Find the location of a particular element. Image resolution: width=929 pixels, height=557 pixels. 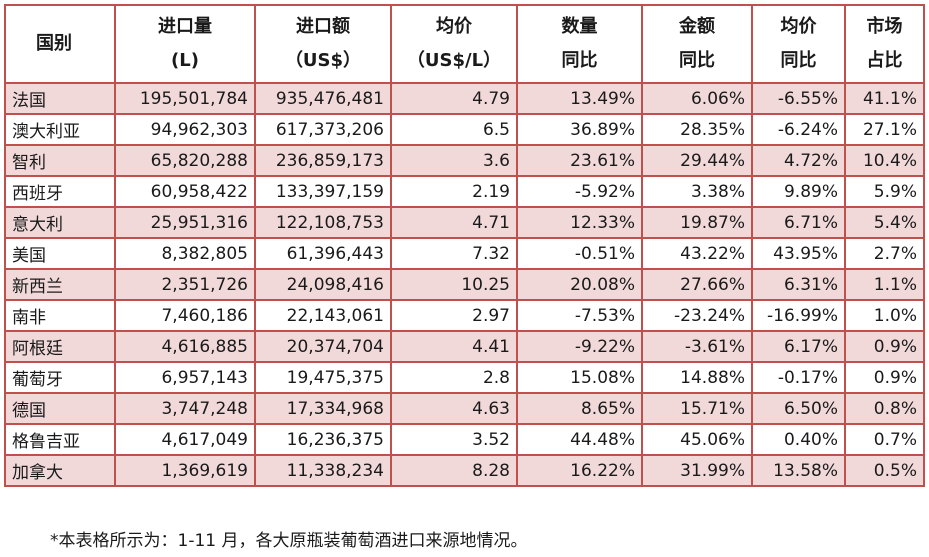

cell-import-volume: 2,351,726 is located at coordinates (185, 284).